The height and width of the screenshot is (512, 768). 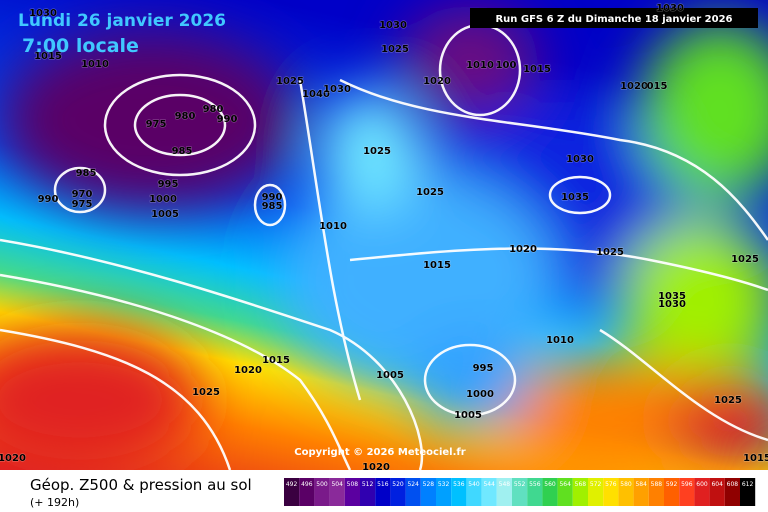 What do you see at coordinates (353, 484) in the screenshot?
I see `legend-label: 508` at bounding box center [353, 484].